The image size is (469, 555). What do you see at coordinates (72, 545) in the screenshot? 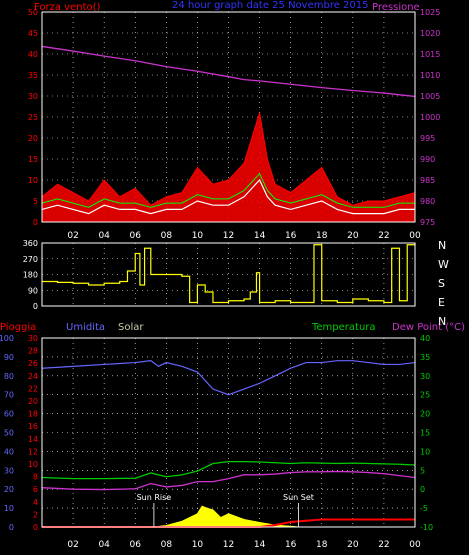
I see `bottom-time-tick-label: 02` at bounding box center [72, 545].